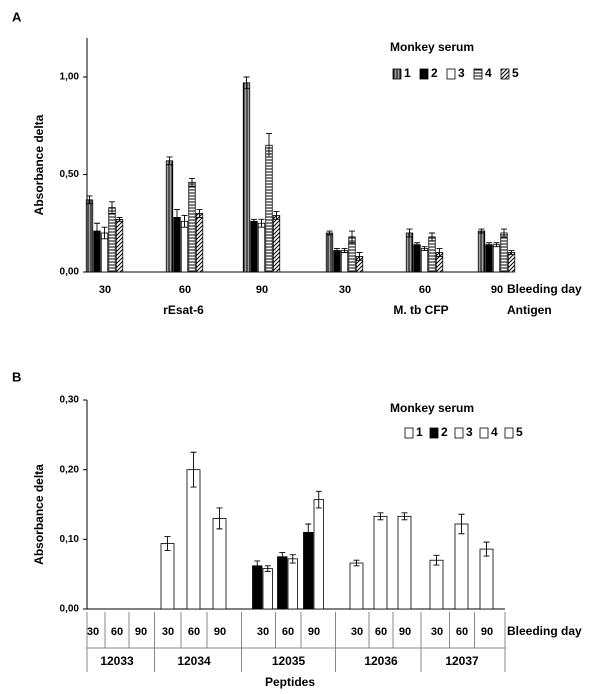 Image resolution: width=598 pixels, height=694 pixels. What do you see at coordinates (529, 310) in the screenshot?
I see `group-axis-label: Antigen` at bounding box center [529, 310].